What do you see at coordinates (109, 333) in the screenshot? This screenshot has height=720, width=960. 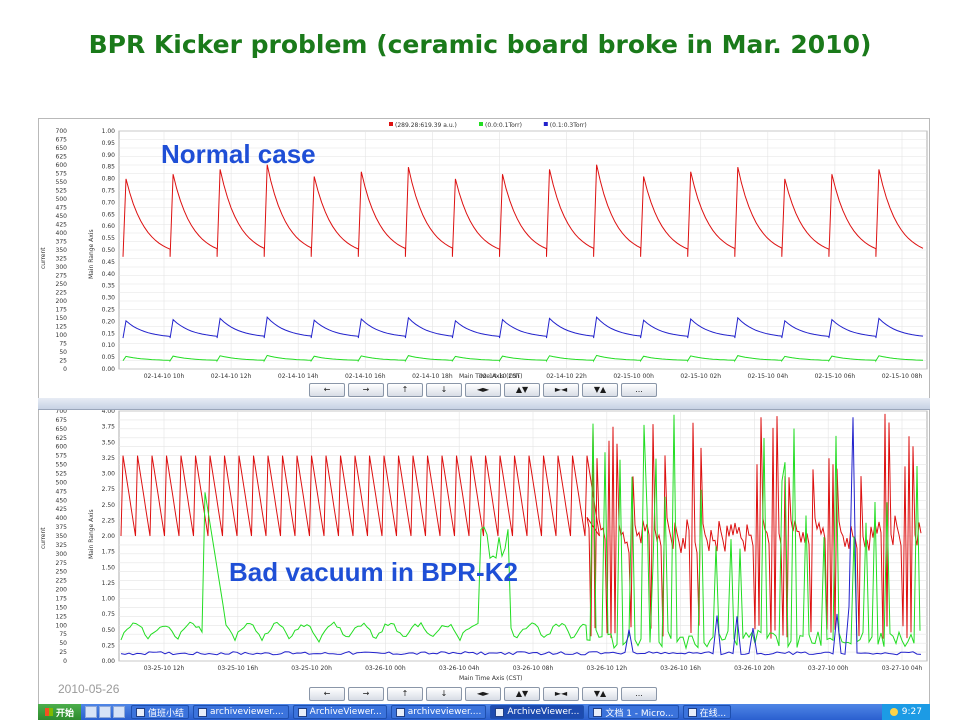 I see `y-right-tick-label: 0.15` at bounding box center [109, 333].